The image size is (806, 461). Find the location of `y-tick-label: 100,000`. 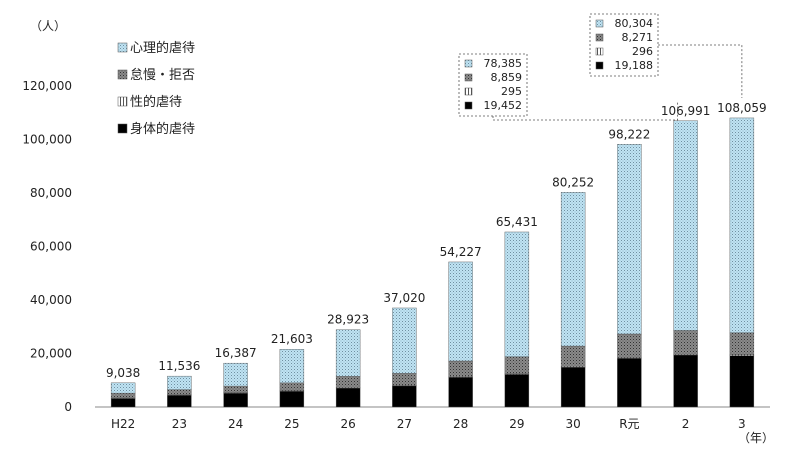

y-tick-label: 100,000 is located at coordinates (47, 140).